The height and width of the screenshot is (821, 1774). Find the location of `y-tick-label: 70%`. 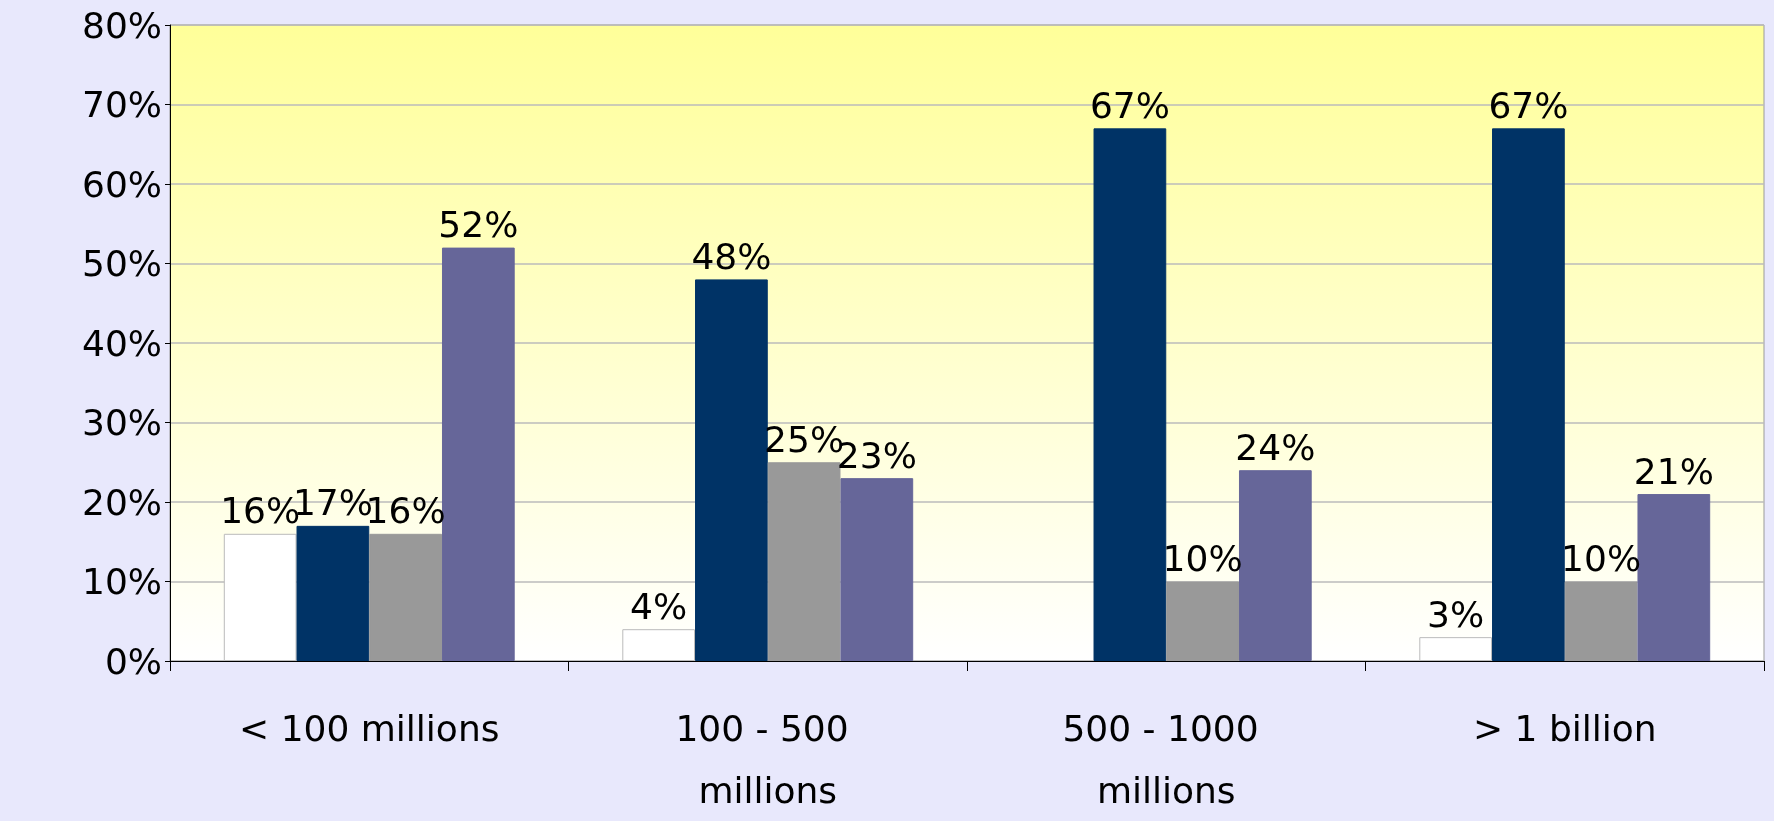

y-tick-label: 70% is located at coordinates (121, 104).